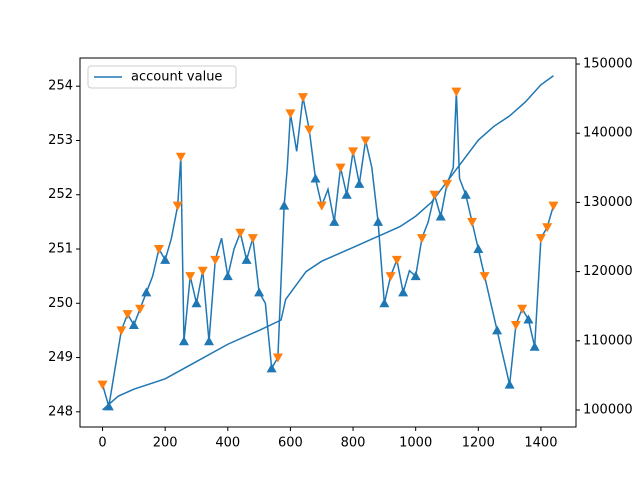 This screenshot has height=480, width=640. I want to click on y2-tick-label: 120000, so click(608, 271).